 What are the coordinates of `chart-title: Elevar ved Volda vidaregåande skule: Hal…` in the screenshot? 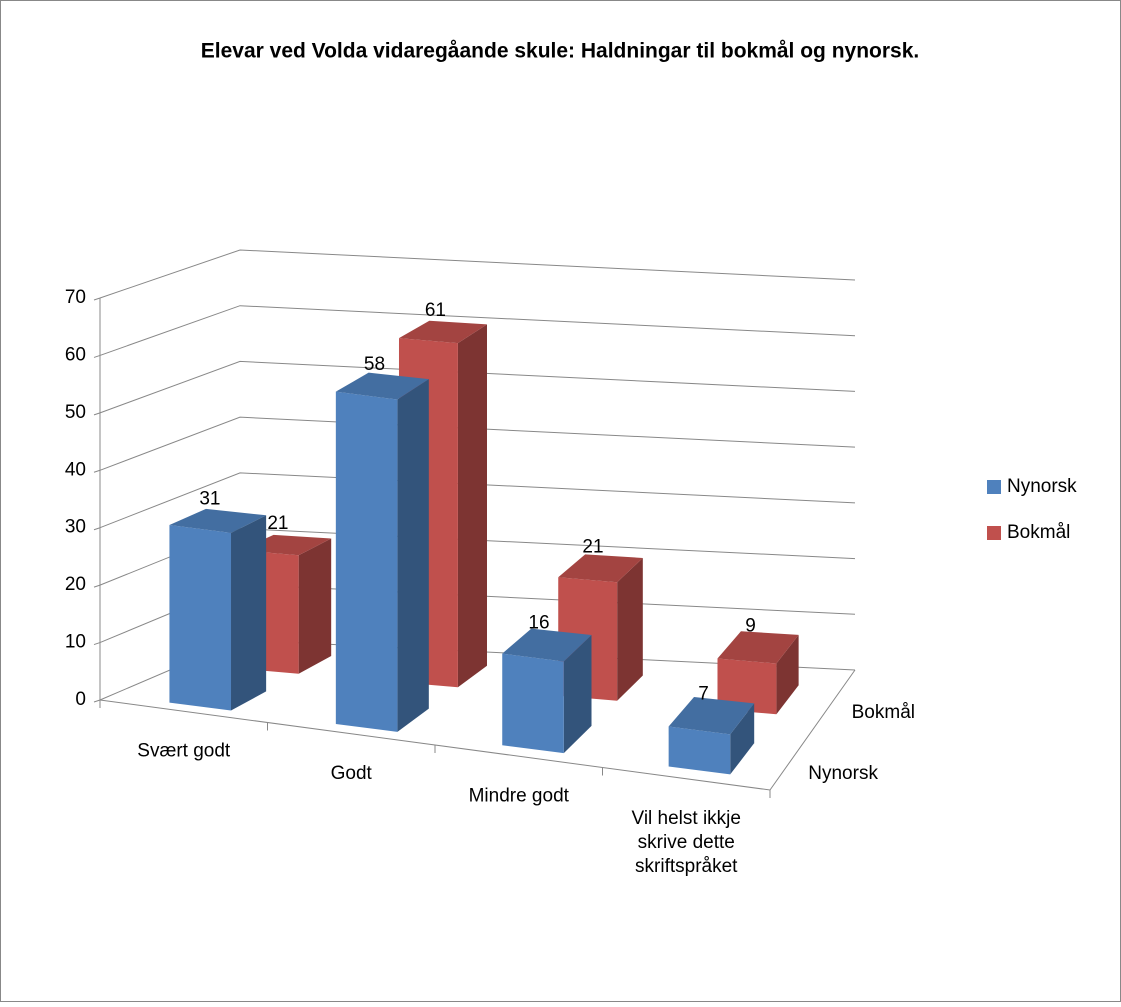 It's located at (560, 51).